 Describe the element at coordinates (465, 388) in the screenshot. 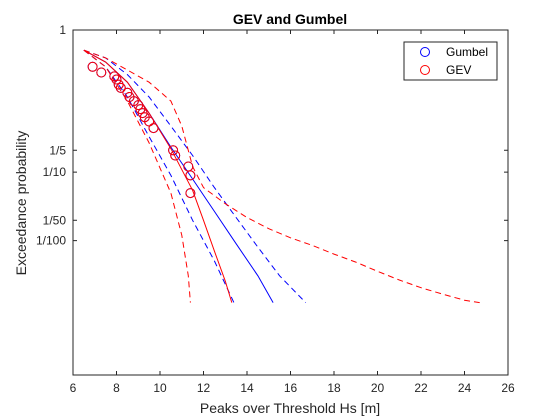

I see `x-tick-label: 24` at that location.